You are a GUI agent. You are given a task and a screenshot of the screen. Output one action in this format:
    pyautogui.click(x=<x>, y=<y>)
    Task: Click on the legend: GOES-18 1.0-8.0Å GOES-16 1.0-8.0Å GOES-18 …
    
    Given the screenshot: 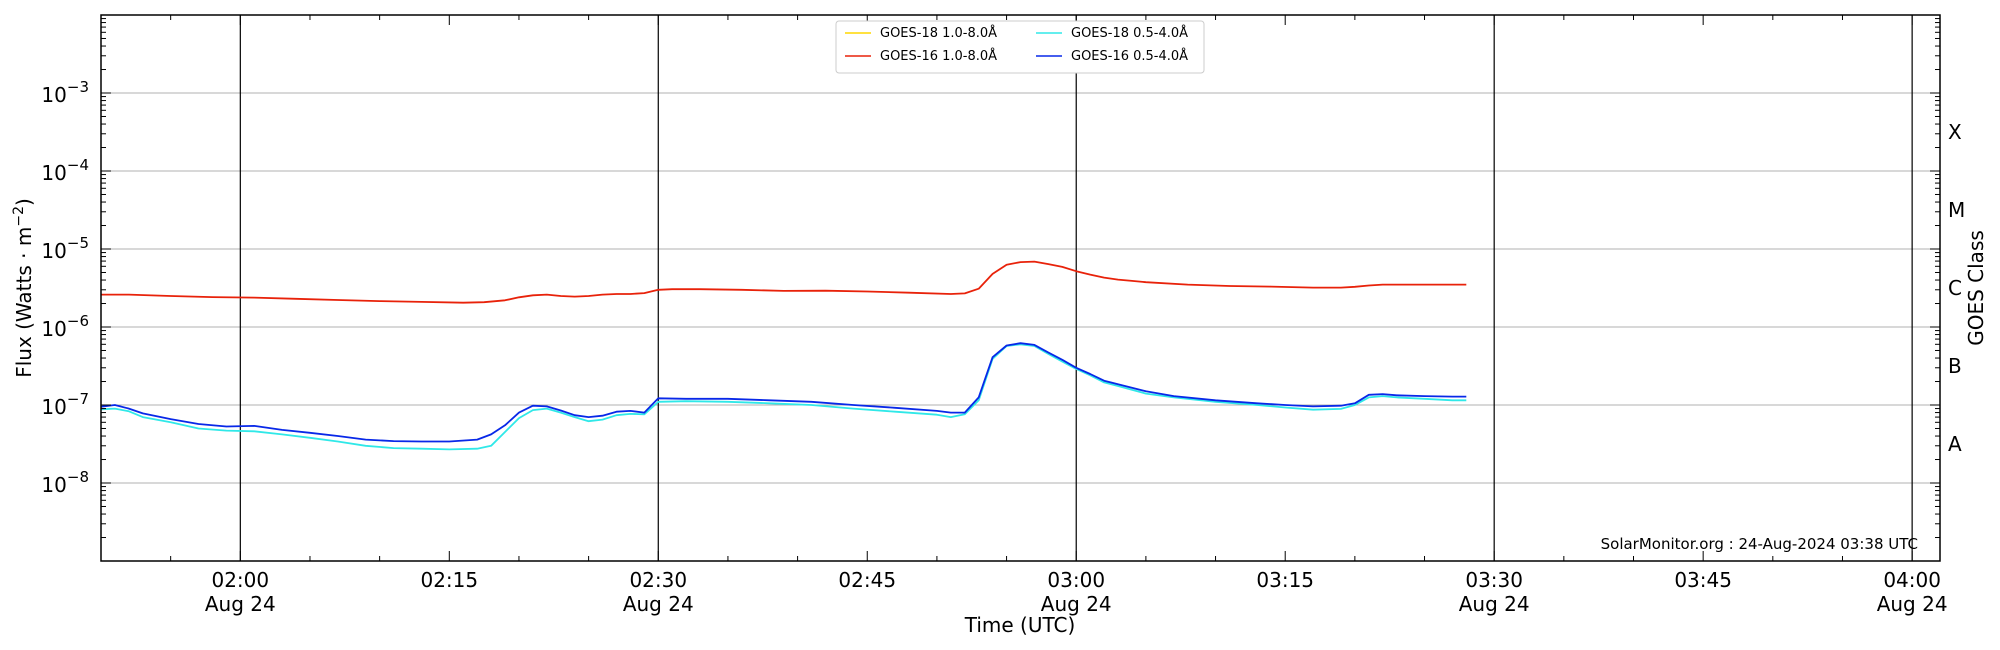 What is the action you would take?
    pyautogui.click(x=1020, y=47)
    